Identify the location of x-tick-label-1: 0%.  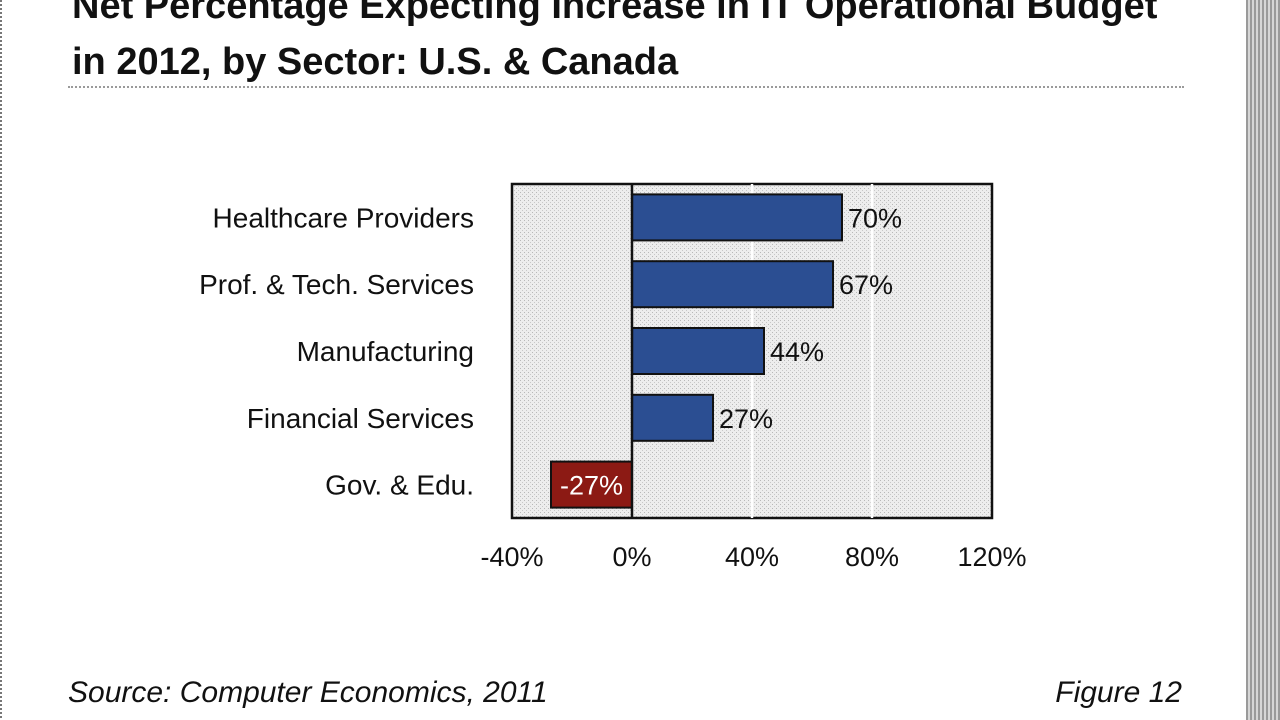
(631, 557).